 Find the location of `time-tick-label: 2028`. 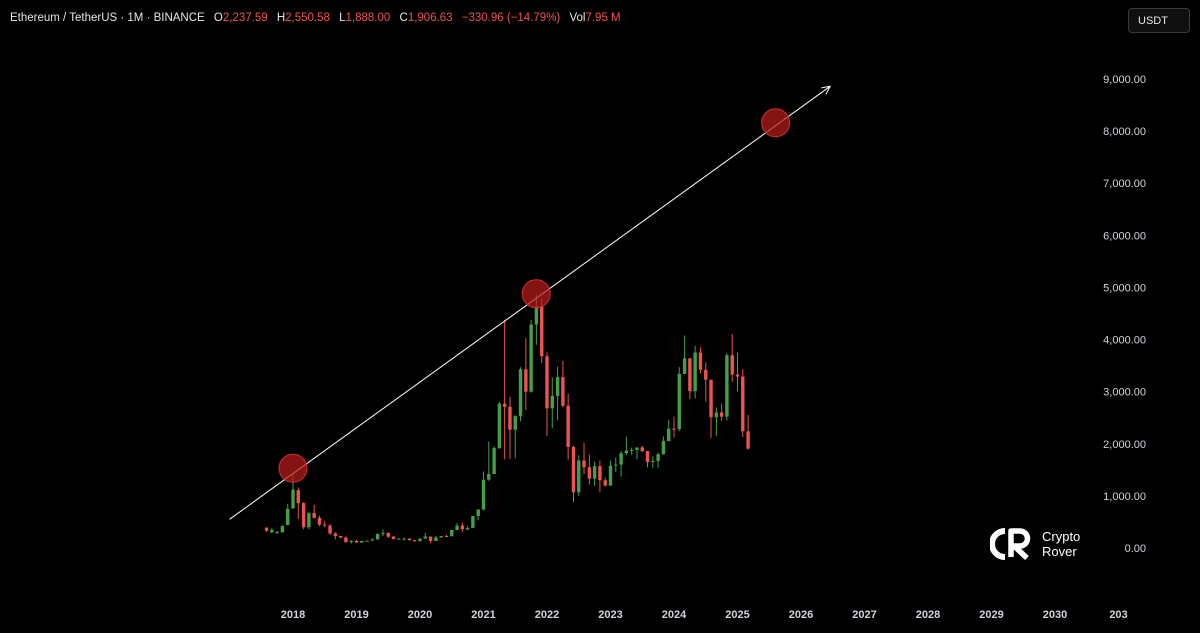

time-tick-label: 2028 is located at coordinates (928, 615).